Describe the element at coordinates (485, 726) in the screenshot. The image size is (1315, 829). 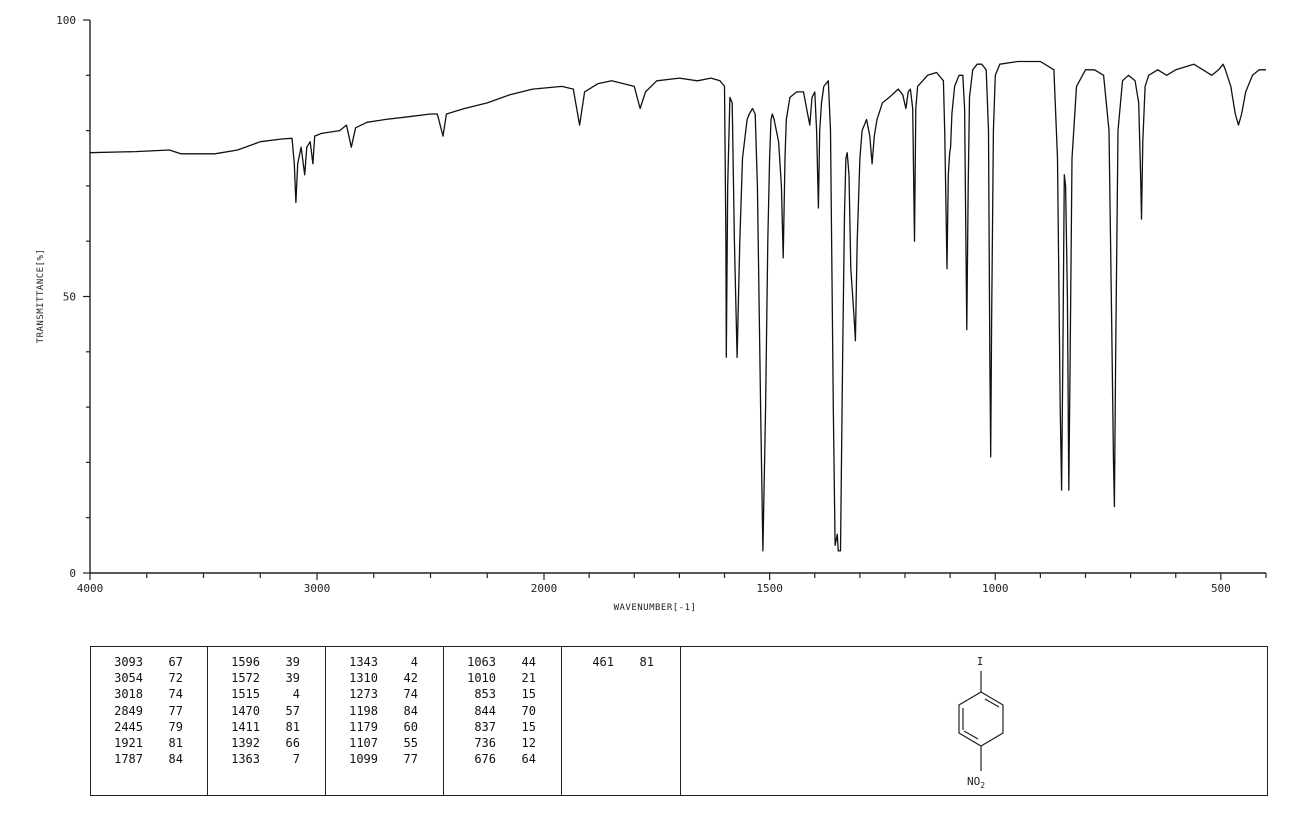
I see `peak-wavenumber: 837` at that location.